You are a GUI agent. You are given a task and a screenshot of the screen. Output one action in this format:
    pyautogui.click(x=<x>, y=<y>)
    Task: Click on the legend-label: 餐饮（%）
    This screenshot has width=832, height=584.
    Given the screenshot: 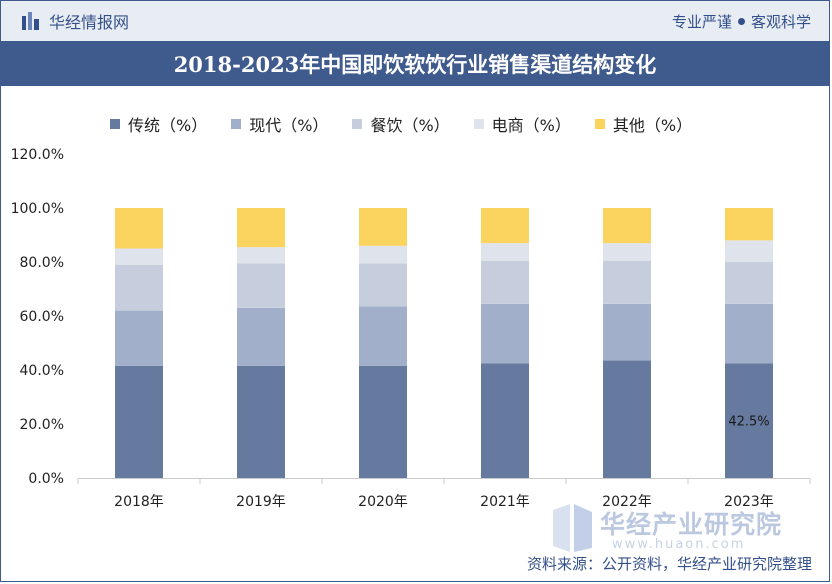 What is the action you would take?
    pyautogui.click(x=410, y=125)
    